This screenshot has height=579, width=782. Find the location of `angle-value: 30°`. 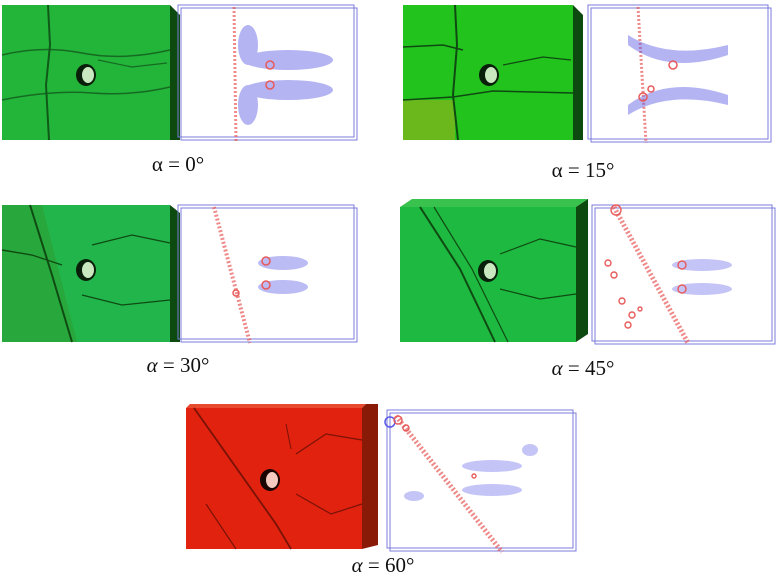

angle-value: 30° is located at coordinates (194, 365).